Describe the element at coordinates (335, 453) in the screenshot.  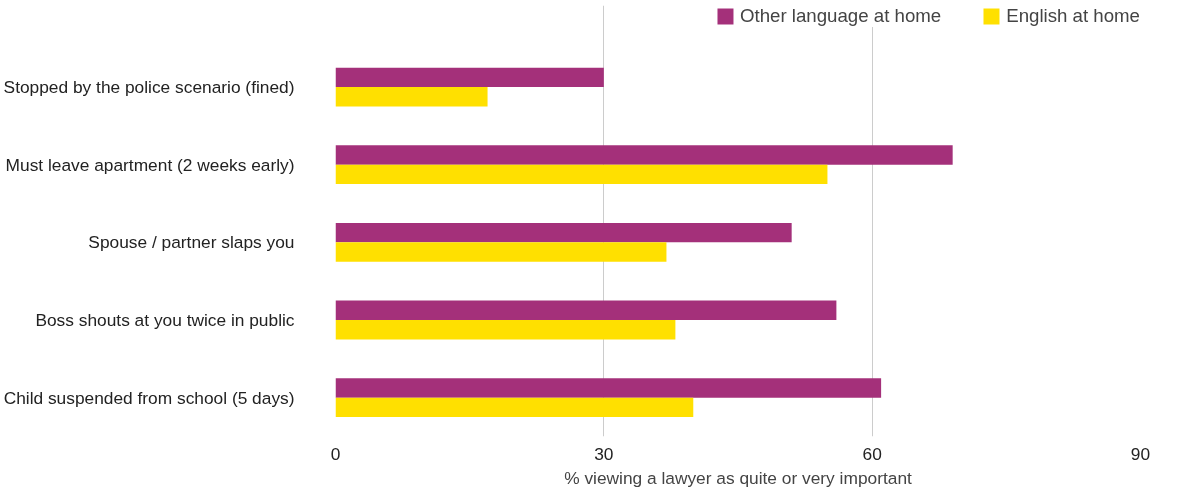
I see `x-tick-label: 0` at that location.